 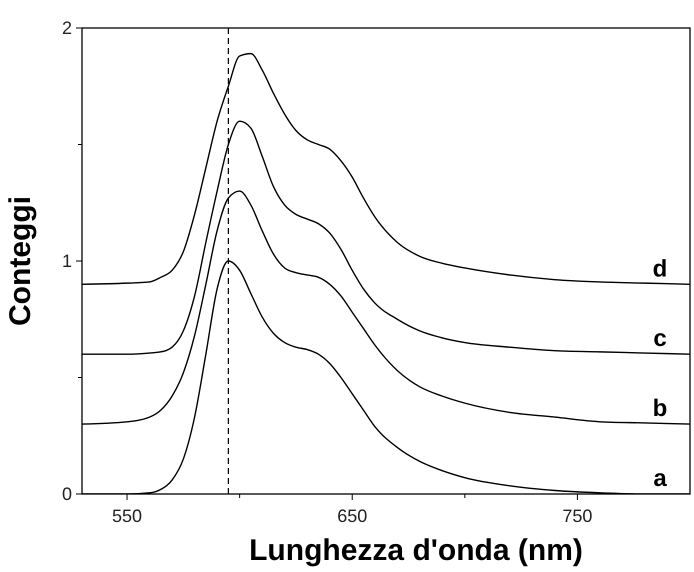 What do you see at coordinates (577, 516) in the screenshot?
I see `x-tick-label: 750` at bounding box center [577, 516].